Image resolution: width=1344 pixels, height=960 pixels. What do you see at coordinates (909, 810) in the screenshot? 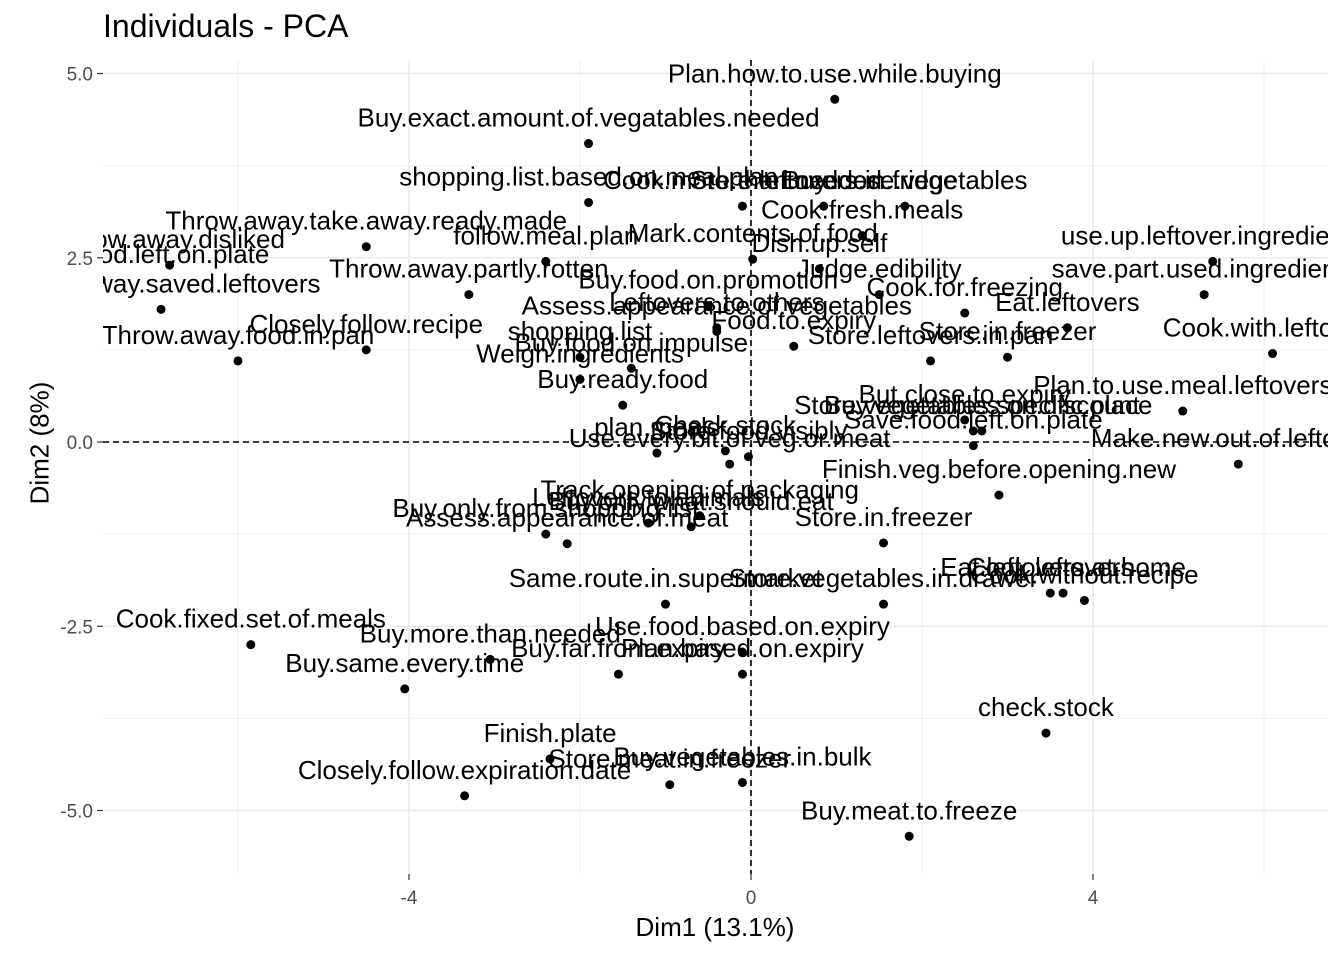
I see `point-label: Buy.meat.to.freeze` at bounding box center [909, 810].